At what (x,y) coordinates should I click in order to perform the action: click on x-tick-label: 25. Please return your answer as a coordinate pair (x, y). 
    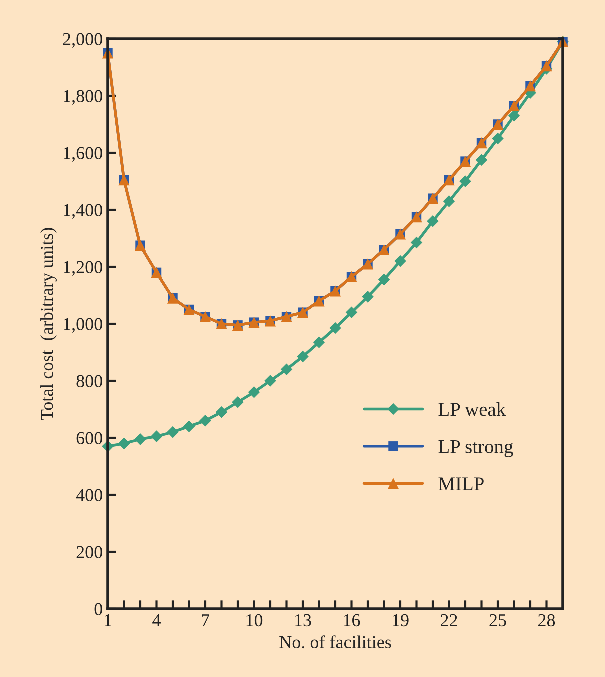
    Looking at the image, I should click on (498, 620).